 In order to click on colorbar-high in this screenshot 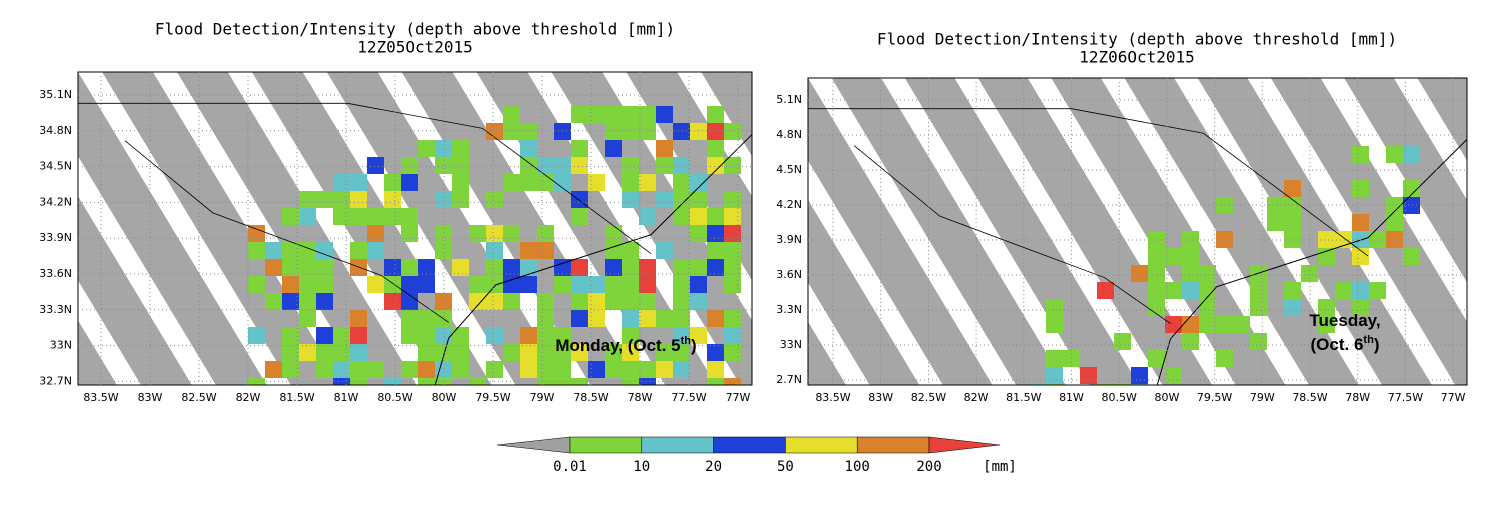, I will do `click(964, 445)`.